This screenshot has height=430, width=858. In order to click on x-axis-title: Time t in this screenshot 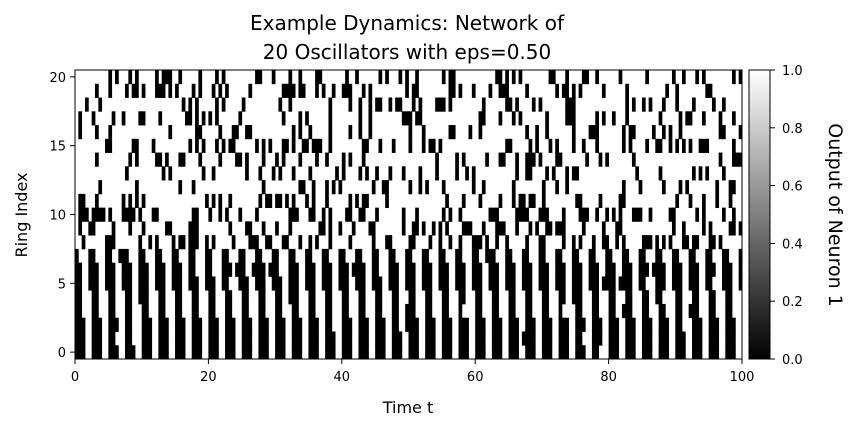, I will do `click(408, 407)`.